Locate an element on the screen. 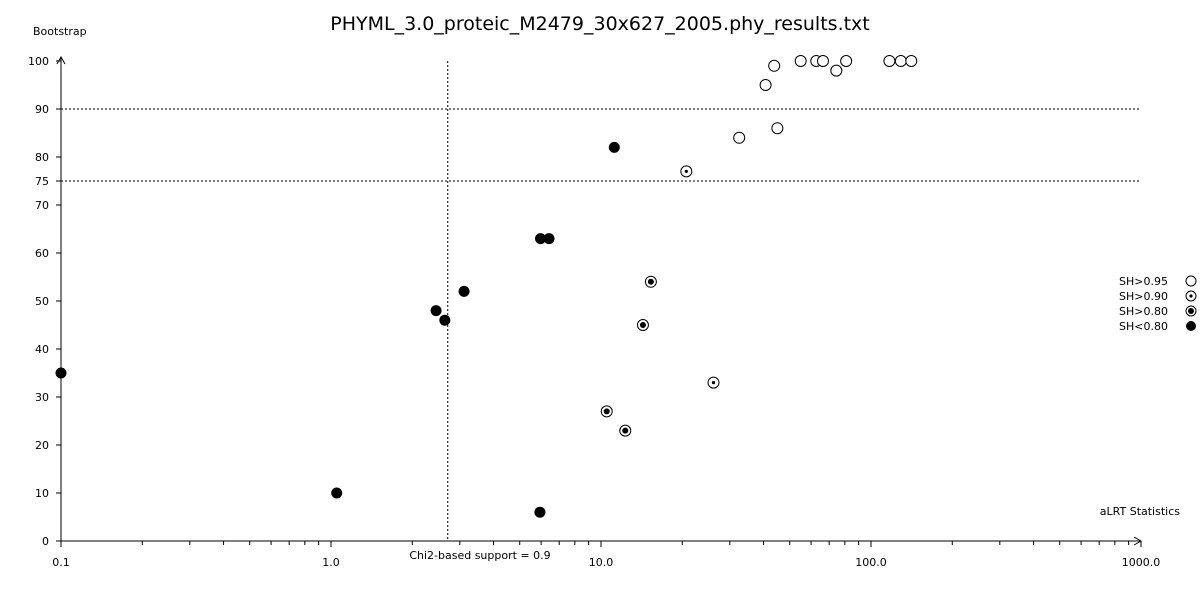 The image size is (1200, 600). y-tick-label: 40 is located at coordinates (42, 349).